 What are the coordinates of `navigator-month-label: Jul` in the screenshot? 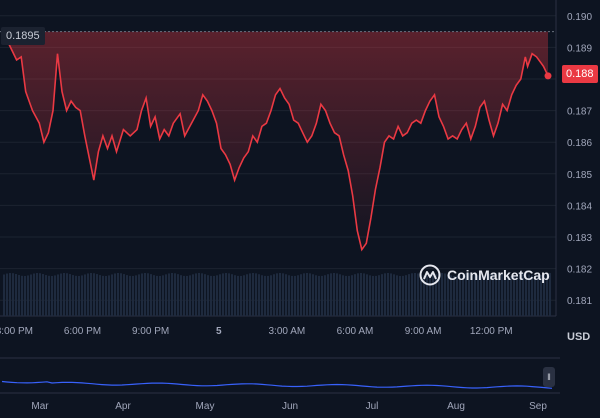 It's located at (372, 406).